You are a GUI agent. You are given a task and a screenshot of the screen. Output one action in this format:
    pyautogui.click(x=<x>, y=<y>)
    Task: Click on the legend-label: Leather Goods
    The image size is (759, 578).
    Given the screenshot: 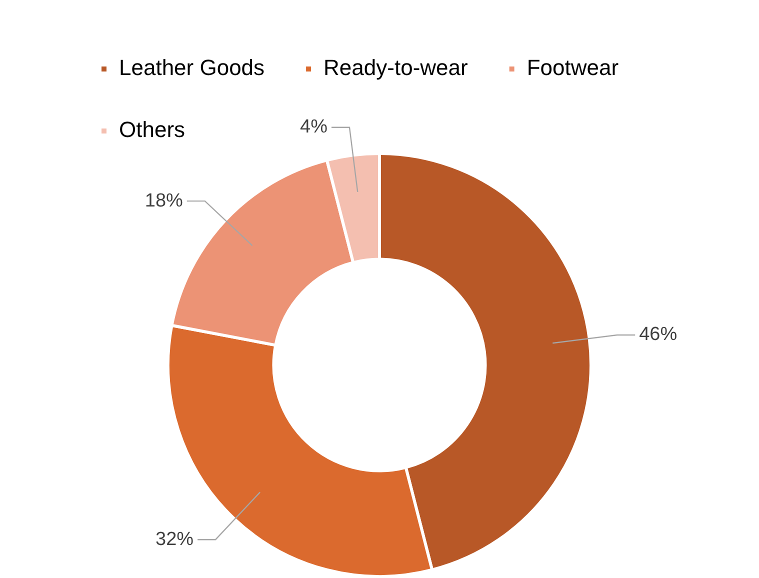 What is the action you would take?
    pyautogui.click(x=192, y=67)
    